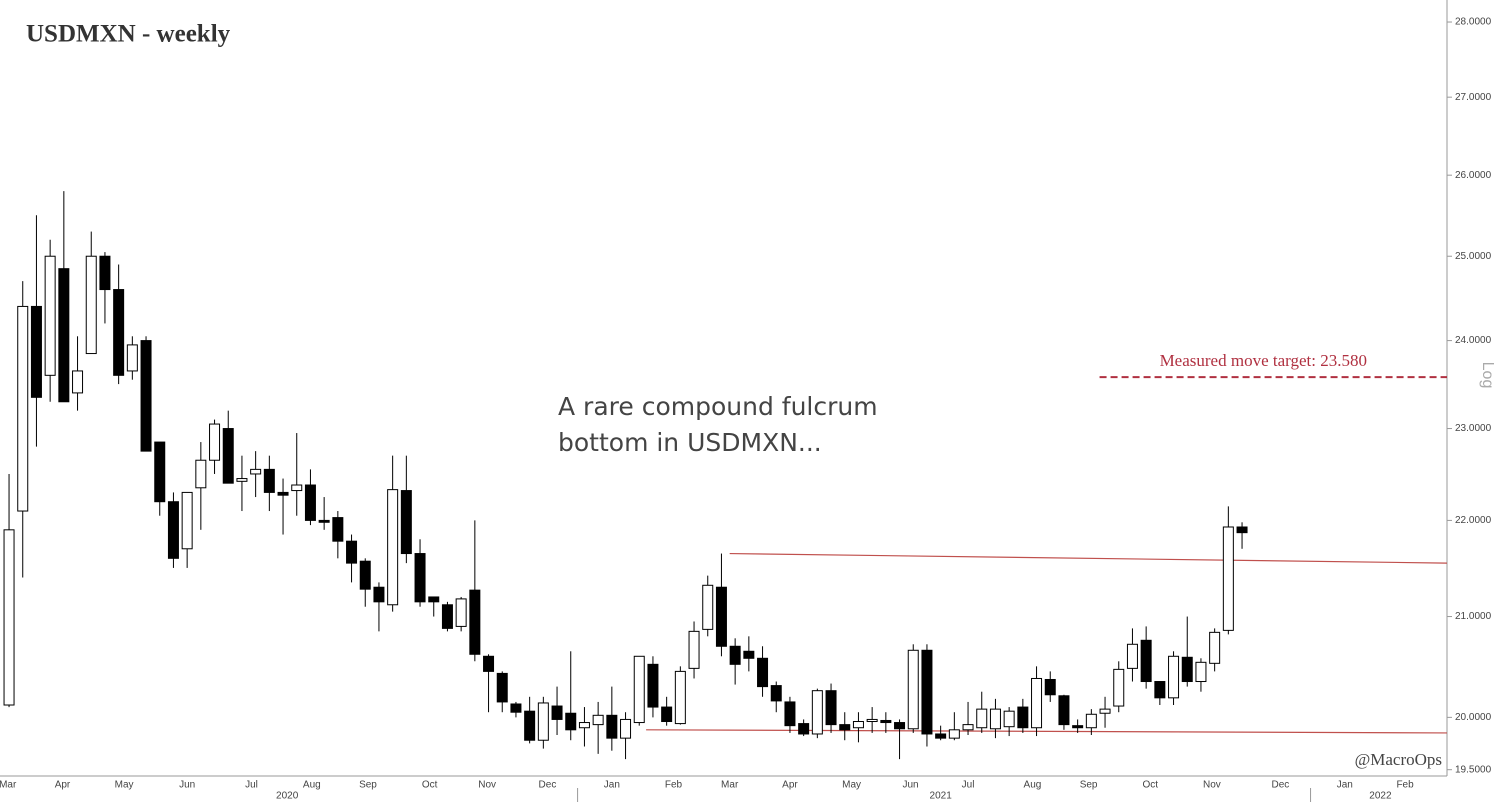 The height and width of the screenshot is (802, 1500). What do you see at coordinates (128, 34) in the screenshot?
I see `chart-title: USDMXN - weekly` at bounding box center [128, 34].